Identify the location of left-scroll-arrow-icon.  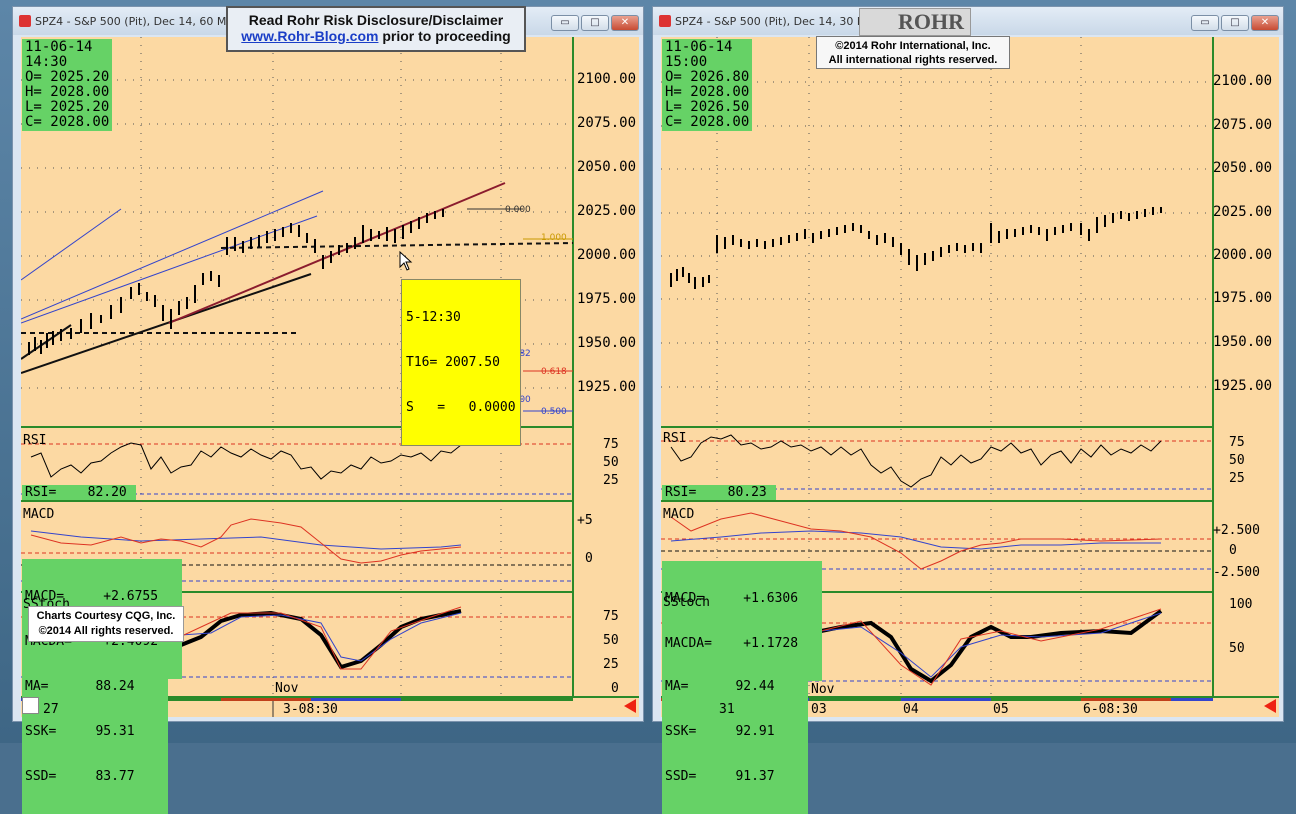
(630, 706).